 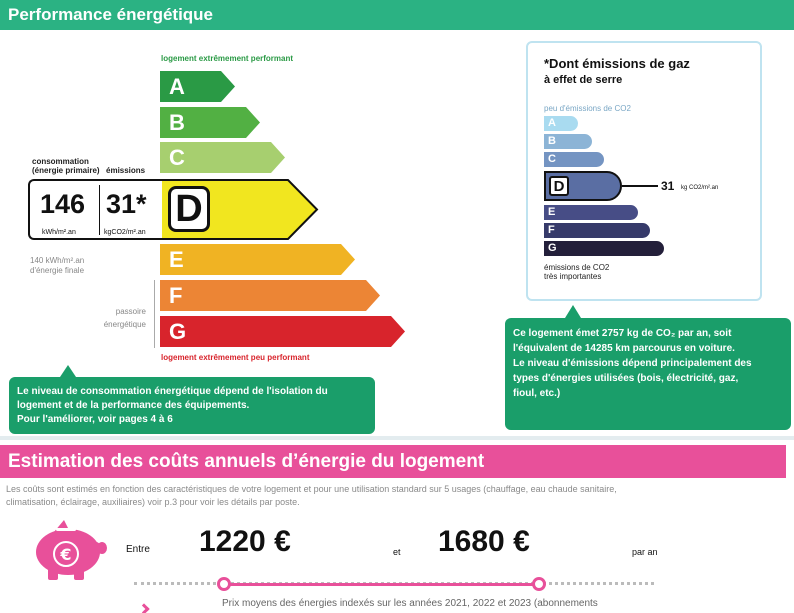 I want to click on passoire-line2: énergétique, so click(x=124, y=324).